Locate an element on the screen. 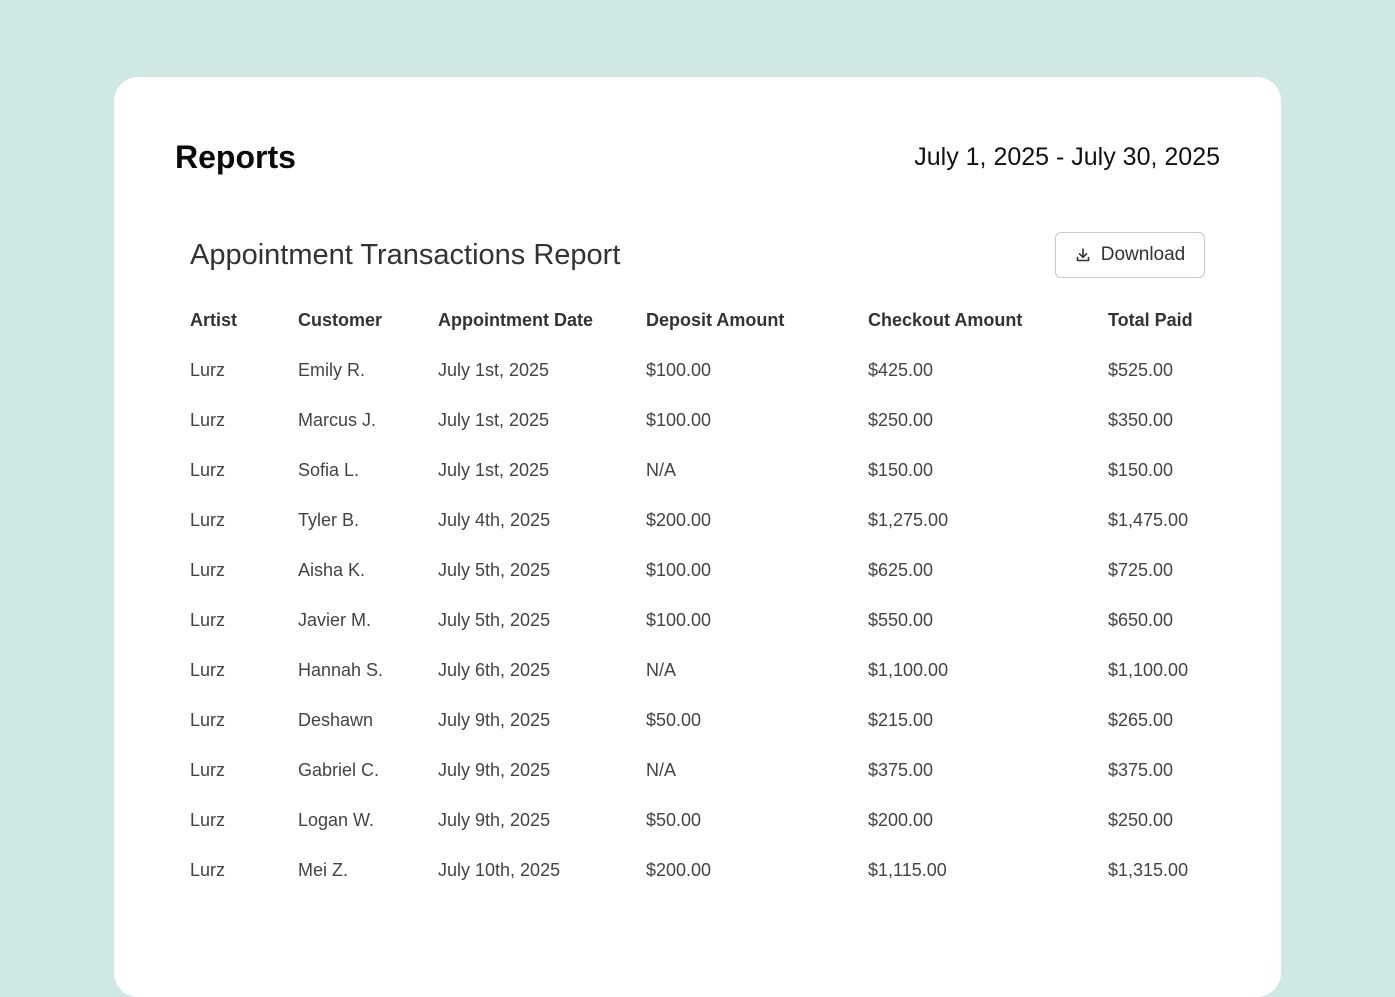 The image size is (1395, 997). cell-total-paid: $1,475.00 is located at coordinates (1148, 519).